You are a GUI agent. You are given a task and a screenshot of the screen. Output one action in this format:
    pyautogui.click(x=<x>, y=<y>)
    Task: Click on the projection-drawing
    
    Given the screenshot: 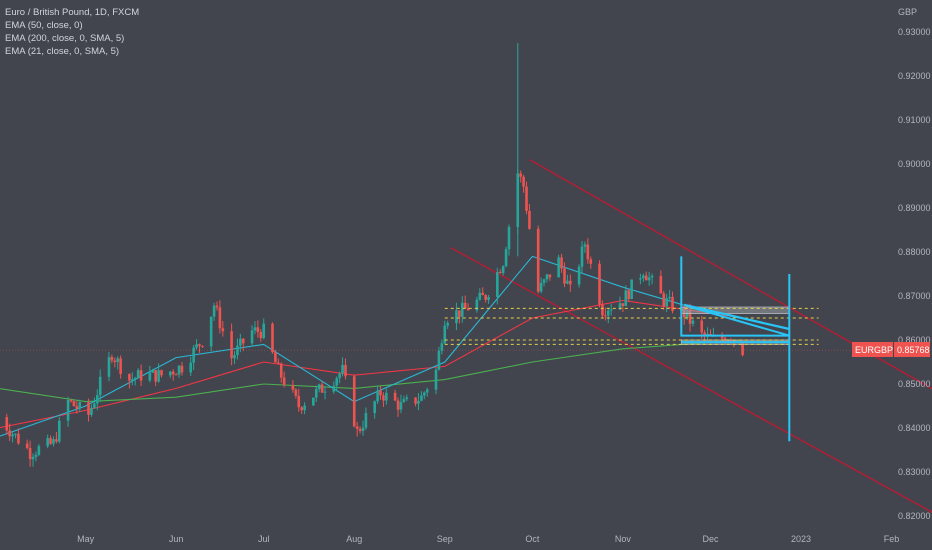 What is the action you would take?
    pyautogui.click(x=735, y=349)
    